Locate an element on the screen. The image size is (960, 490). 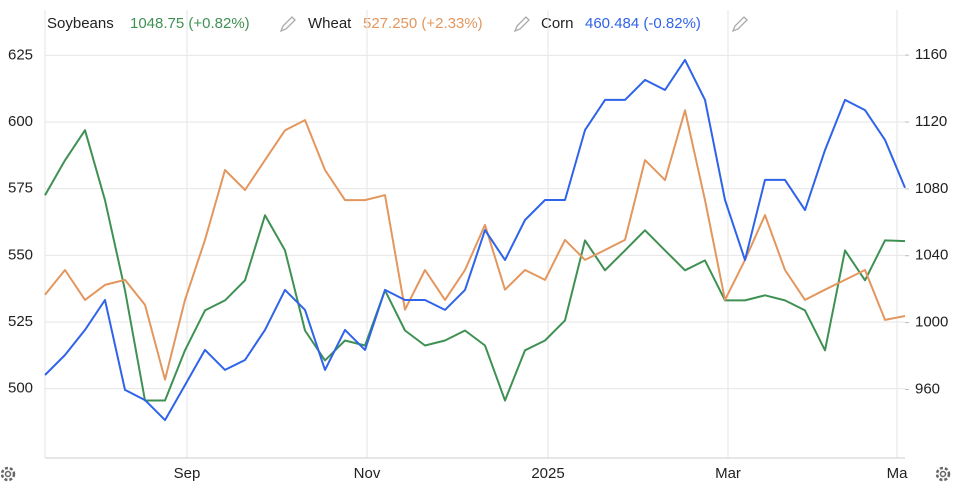
x-tick-label: 2025 is located at coordinates (547, 473).